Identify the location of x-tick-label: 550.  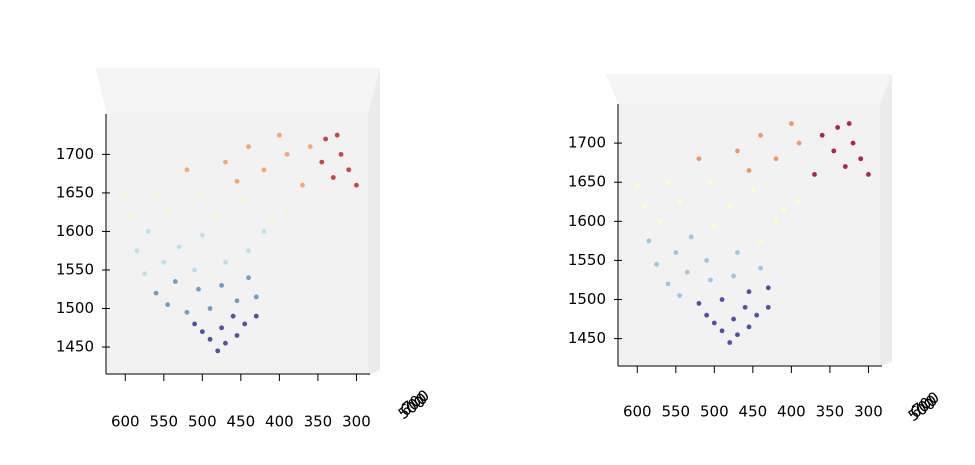
(163, 422).